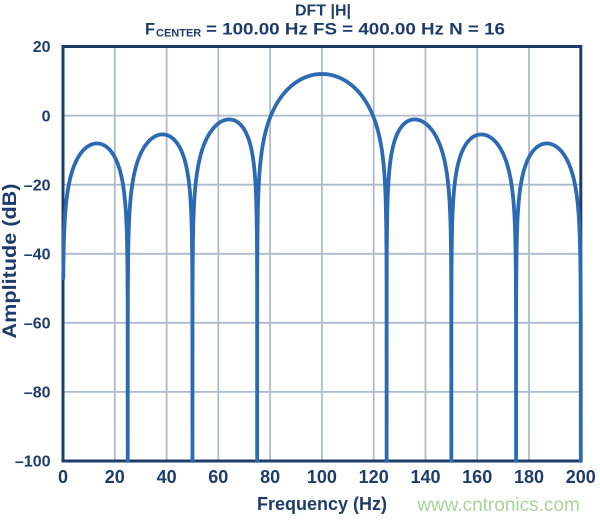  What do you see at coordinates (33, 462) in the screenshot?
I see `svg-text: –100` at bounding box center [33, 462].